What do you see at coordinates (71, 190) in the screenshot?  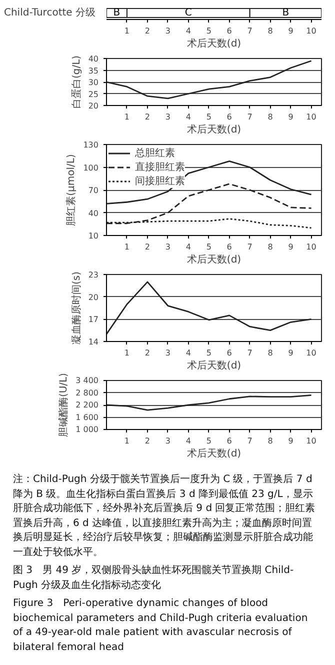 I see `y-axis-title: 胆红素(μmol/L)` at bounding box center [71, 190].